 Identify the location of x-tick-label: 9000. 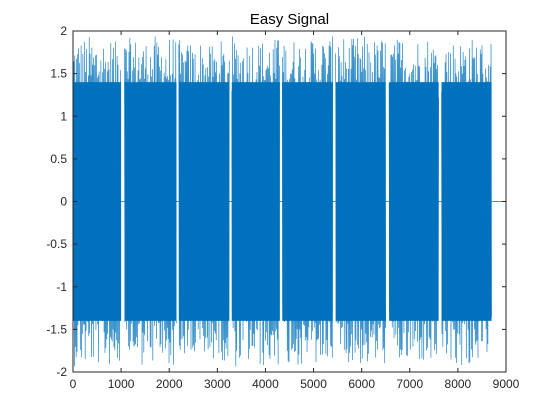
(506, 384).